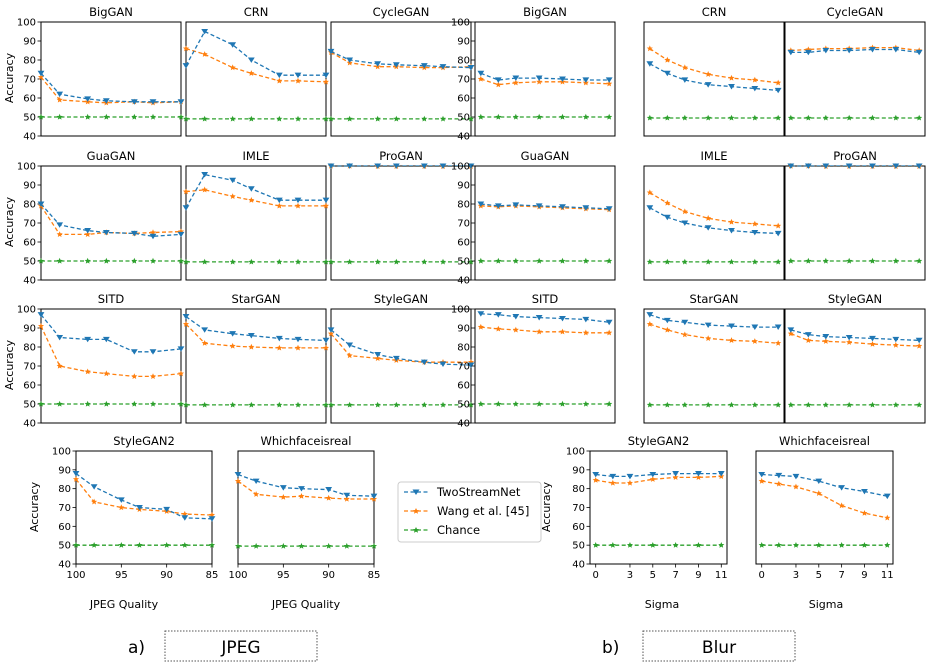  I want to click on legend-entry-wang: Wang et al. [45], so click(466, 511).